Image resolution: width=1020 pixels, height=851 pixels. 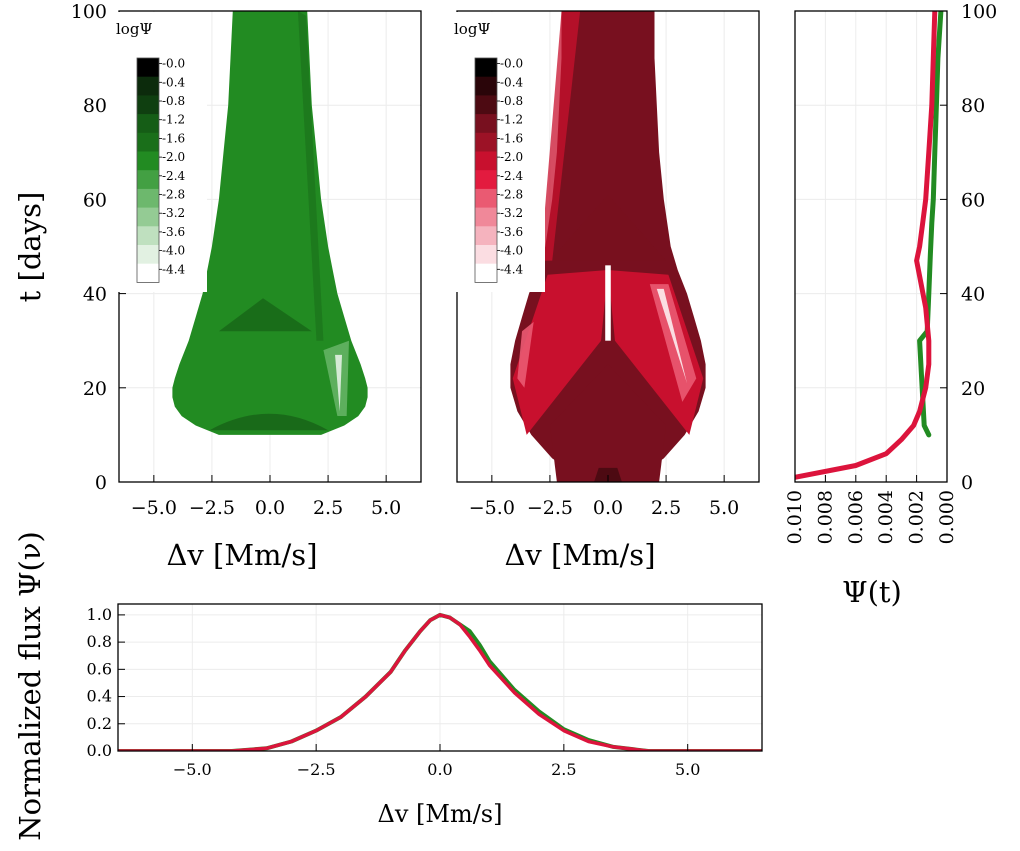 What do you see at coordinates (440, 814) in the screenshot?
I see `flux-xlabel: Δv [Mm/s]` at bounding box center [440, 814].